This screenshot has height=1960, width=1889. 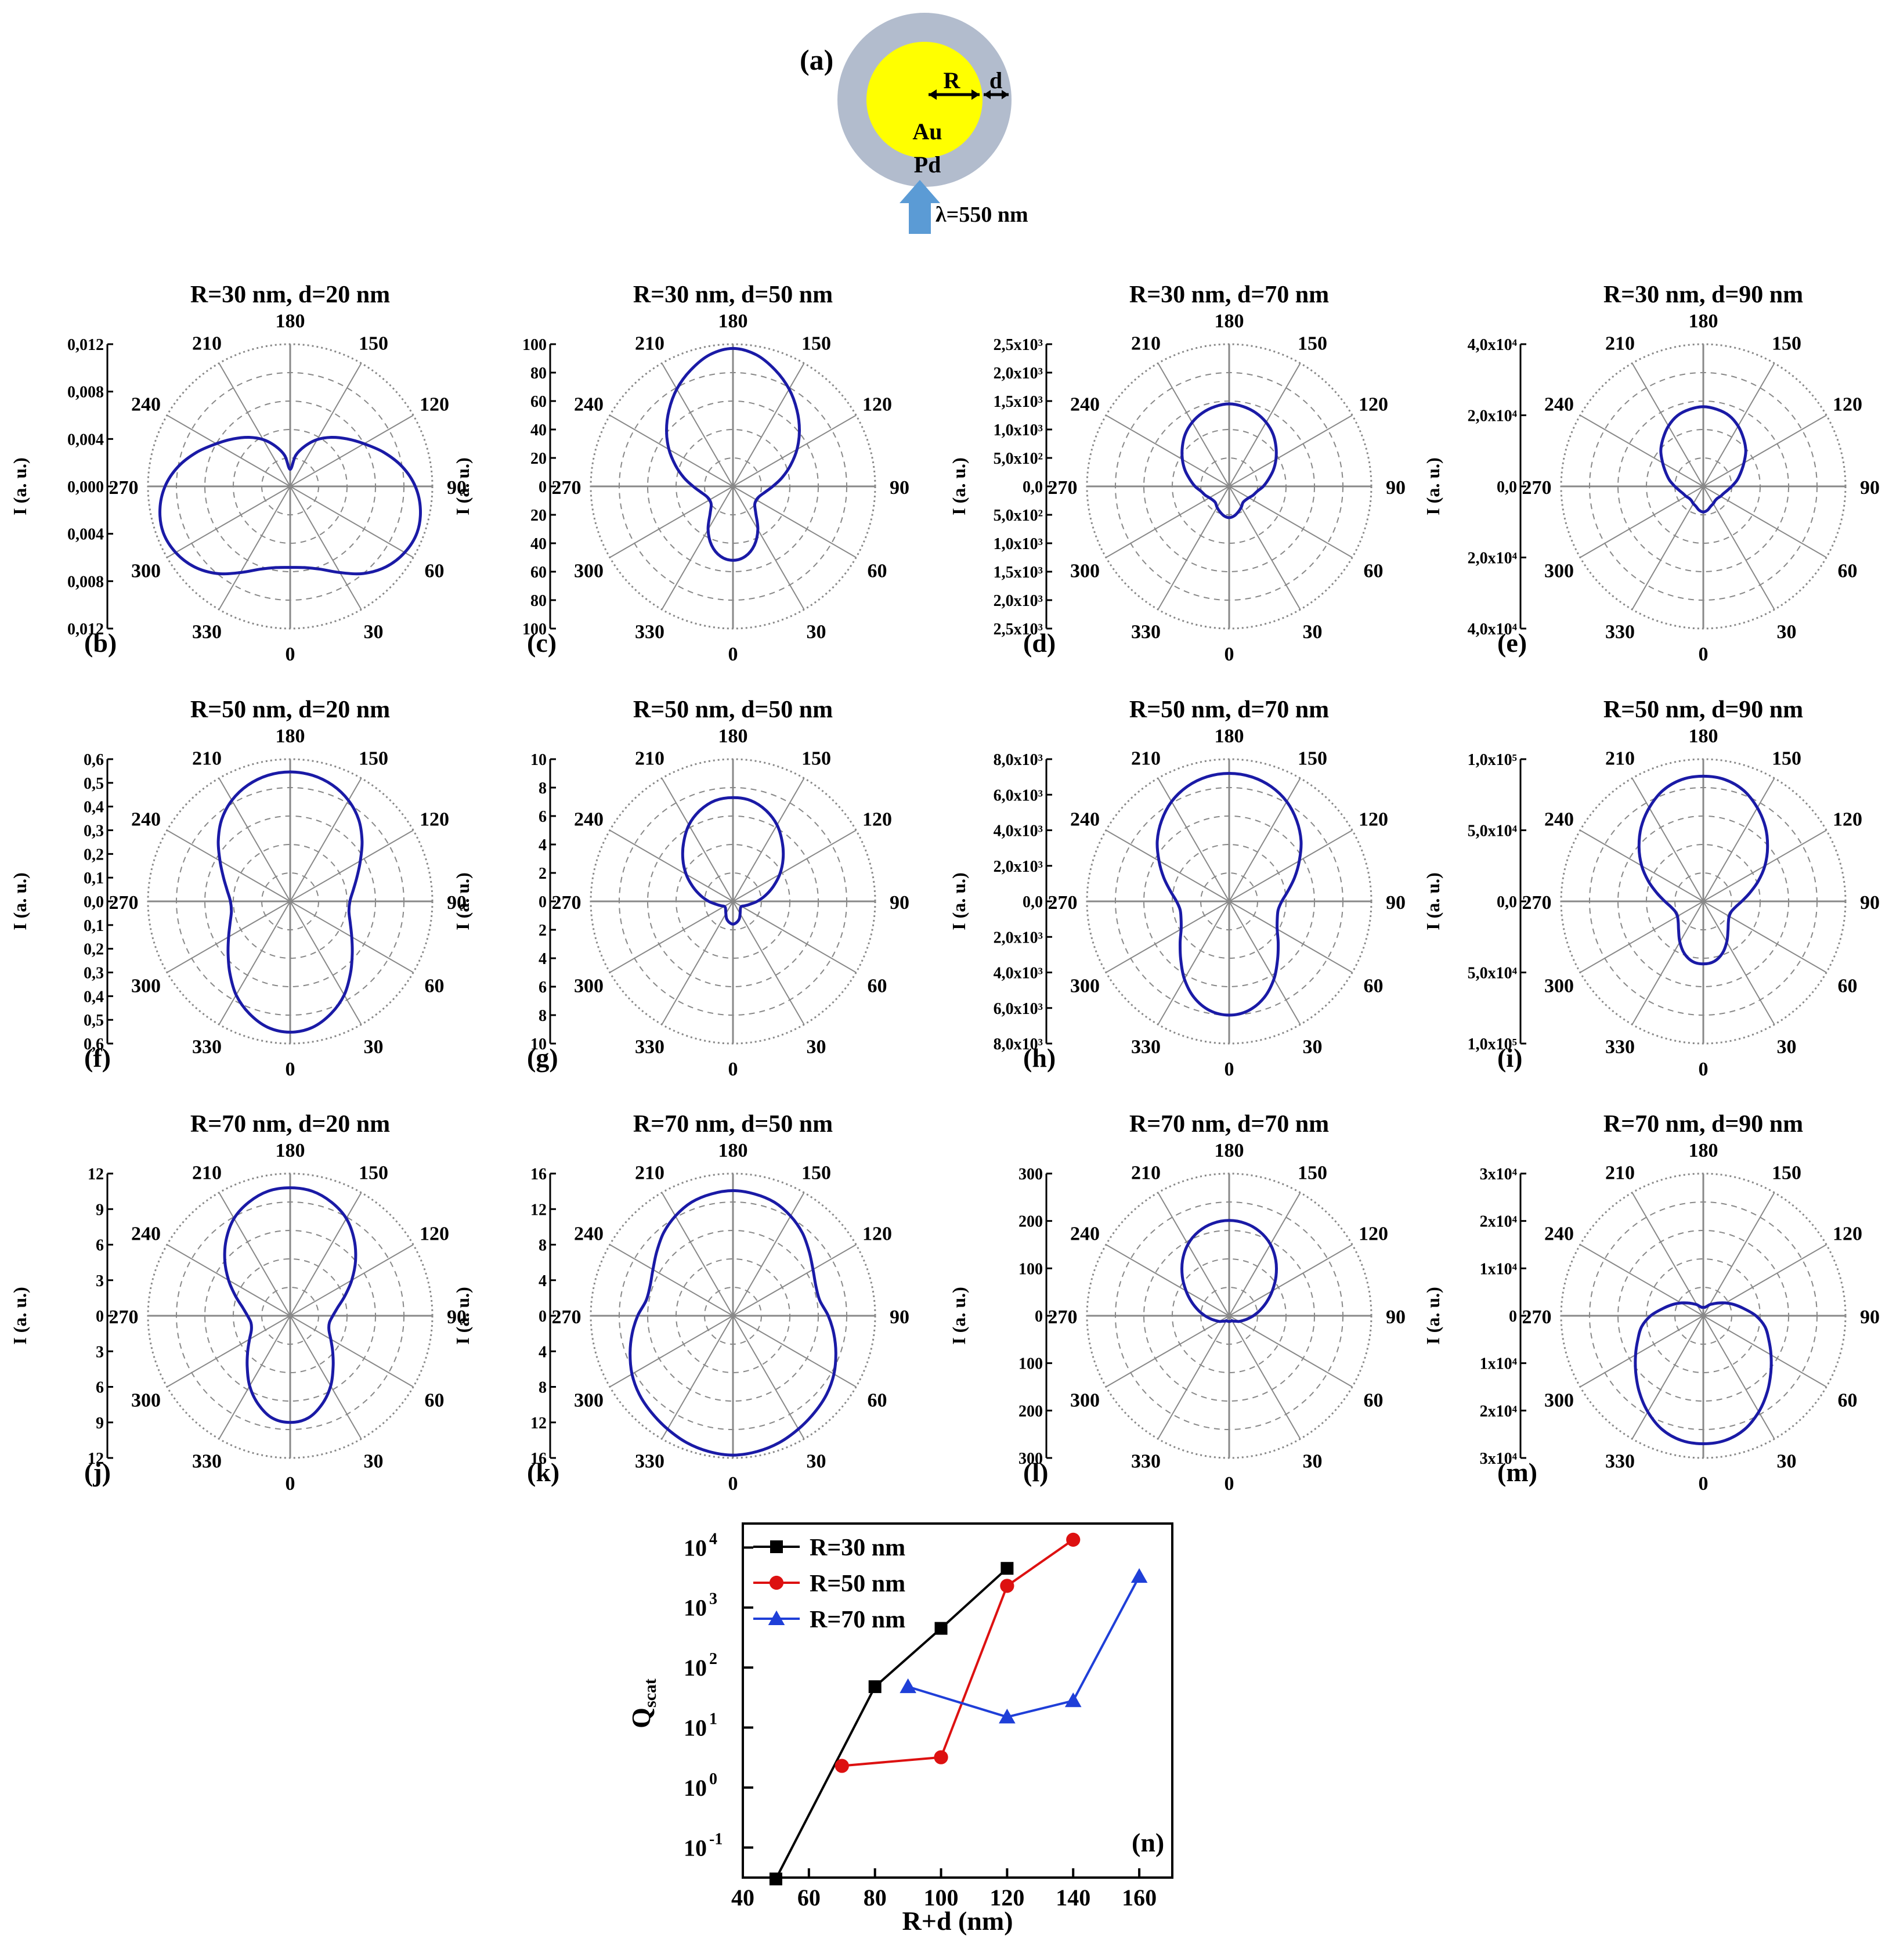 What do you see at coordinates (1703, 709) in the screenshot?
I see `polar-title-i: R=50 nm, d=90 nm` at bounding box center [1703, 709].